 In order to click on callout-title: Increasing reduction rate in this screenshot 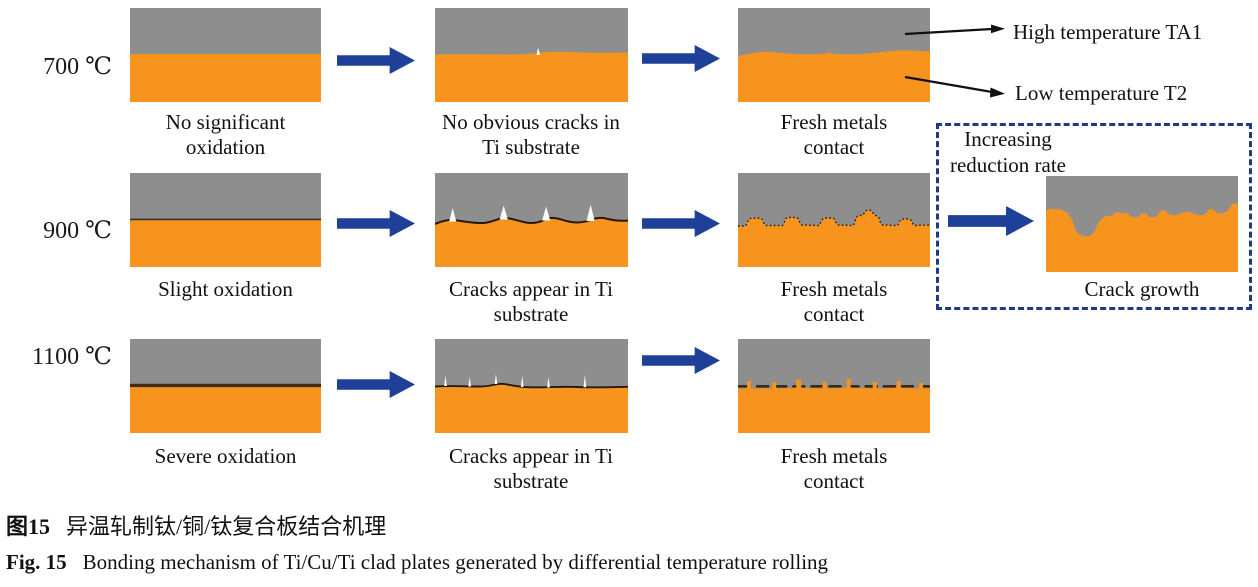, I will do `click(1008, 152)`.